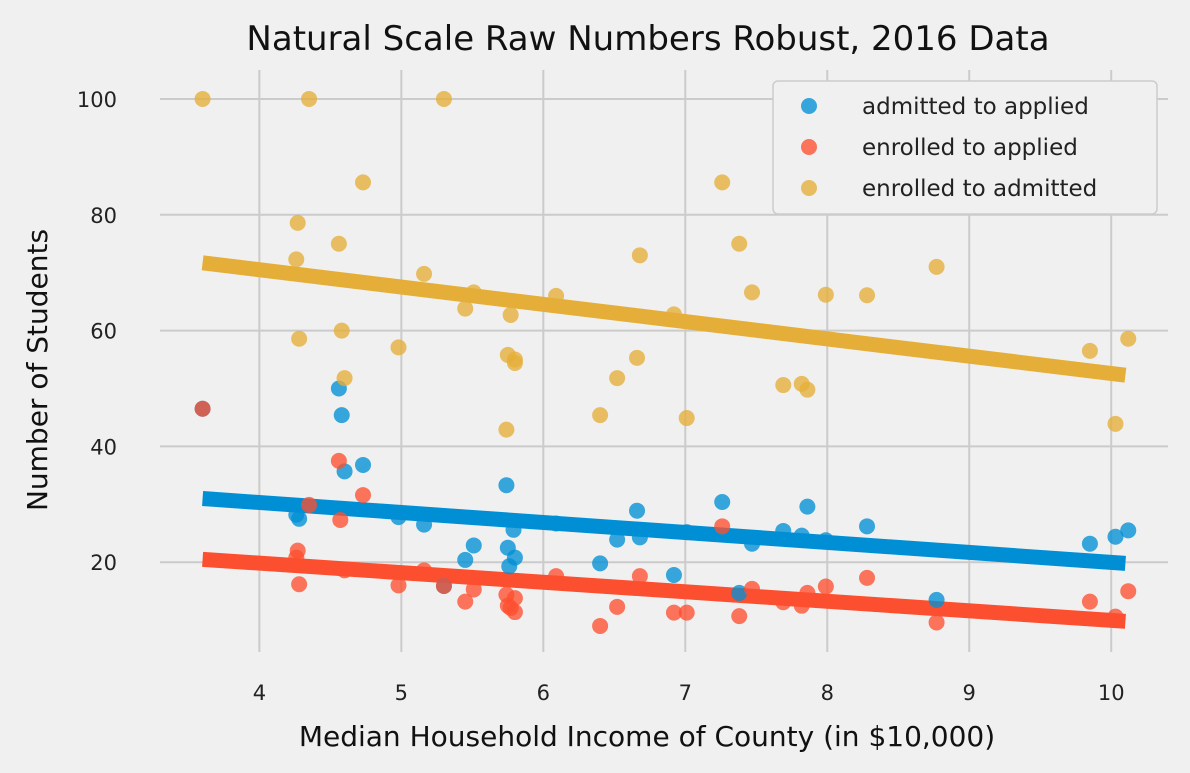 The height and width of the screenshot is (773, 1190). I want to click on x-tick-label: 8, so click(827, 693).